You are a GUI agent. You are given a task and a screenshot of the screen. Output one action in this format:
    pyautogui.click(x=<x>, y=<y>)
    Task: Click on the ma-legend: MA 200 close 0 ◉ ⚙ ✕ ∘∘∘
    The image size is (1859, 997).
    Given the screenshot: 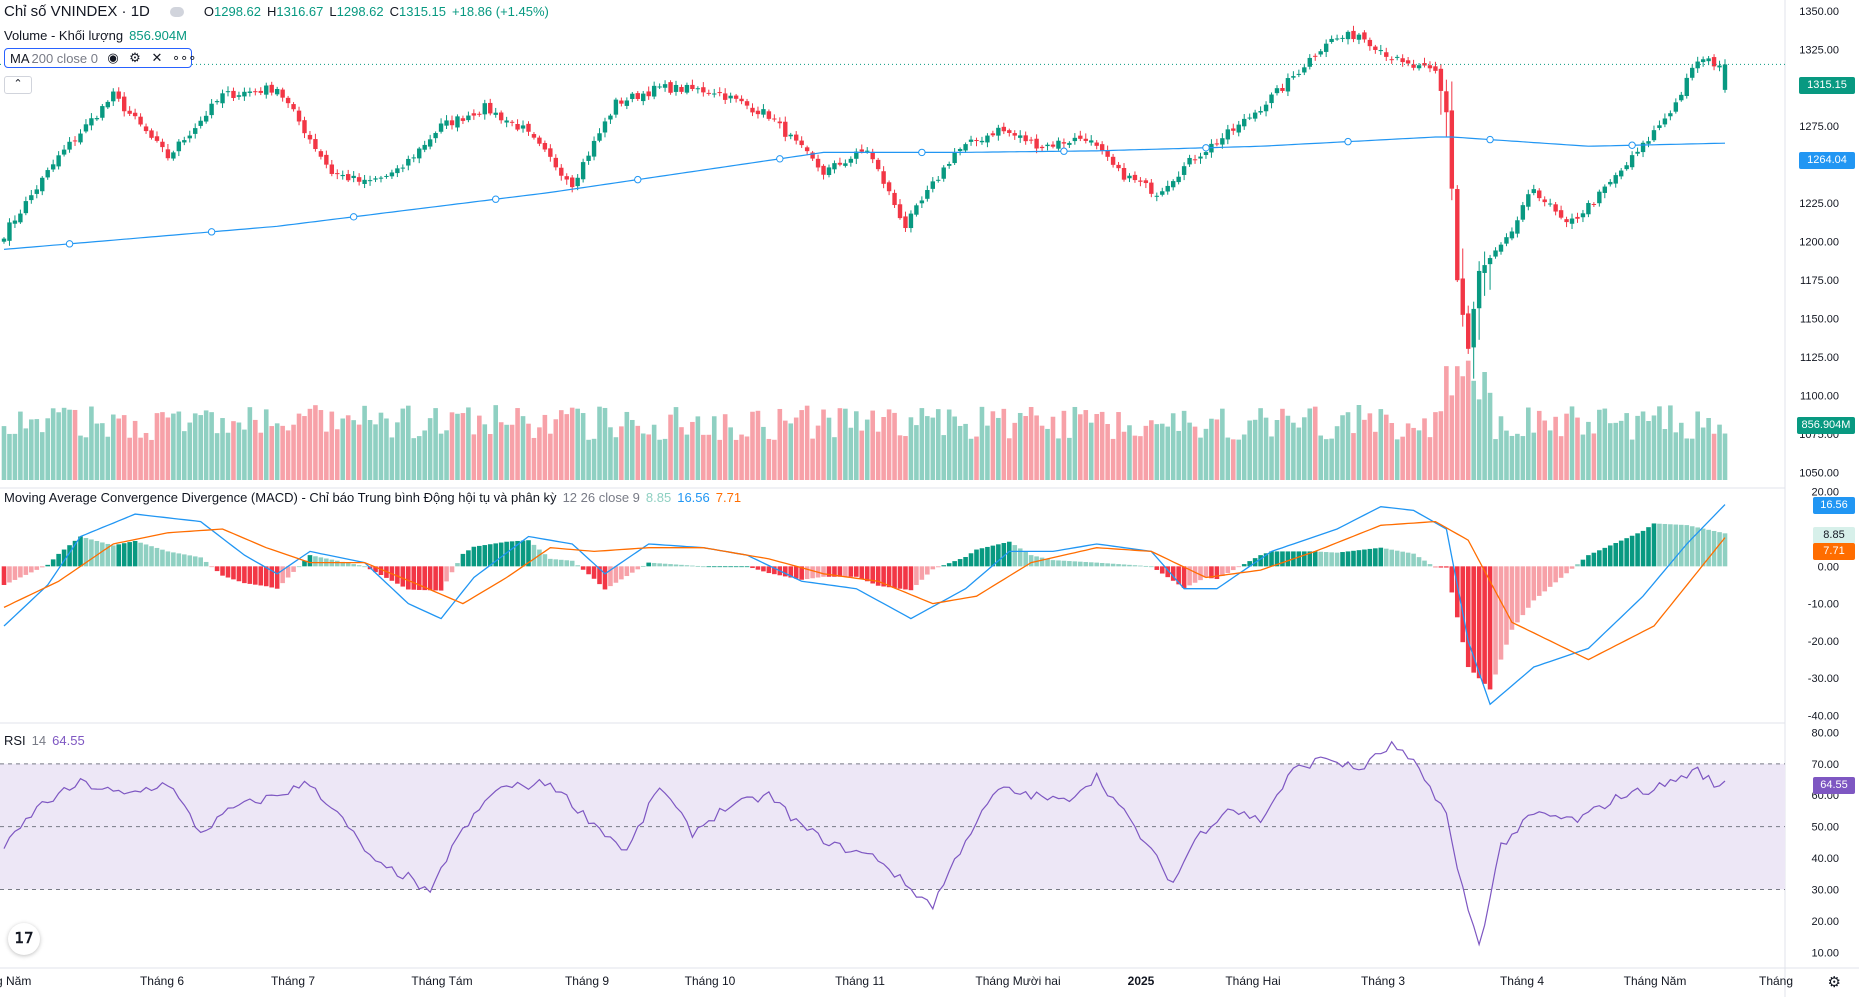 What is the action you would take?
    pyautogui.click(x=100, y=58)
    